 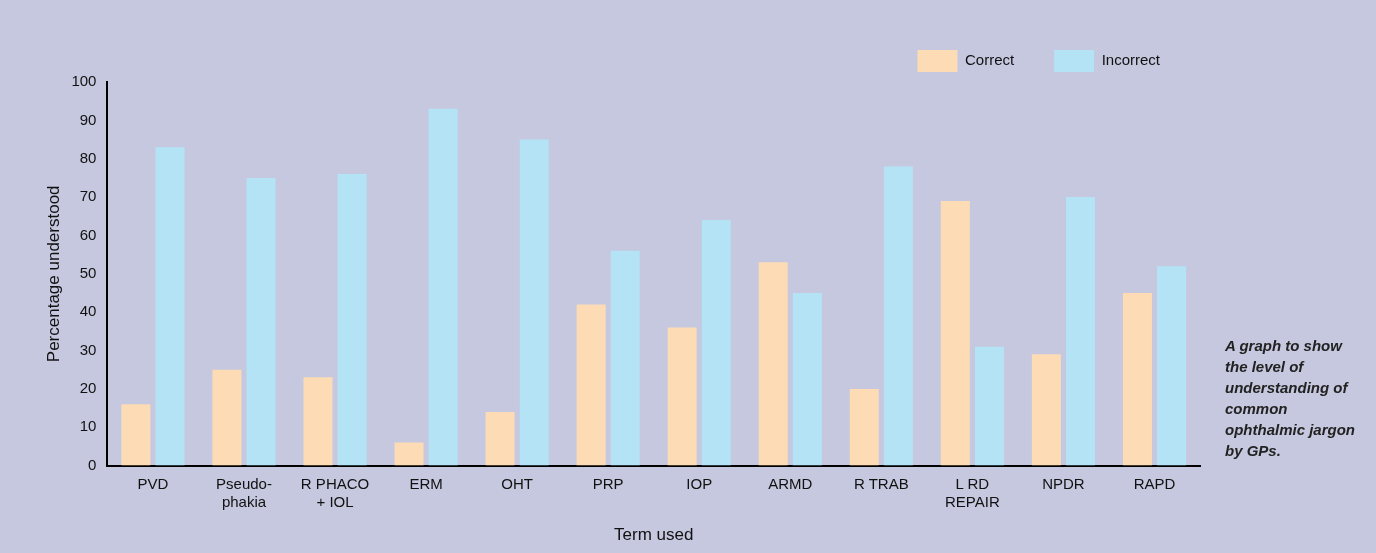 I want to click on y-tick-label: 70, so click(x=88, y=196).